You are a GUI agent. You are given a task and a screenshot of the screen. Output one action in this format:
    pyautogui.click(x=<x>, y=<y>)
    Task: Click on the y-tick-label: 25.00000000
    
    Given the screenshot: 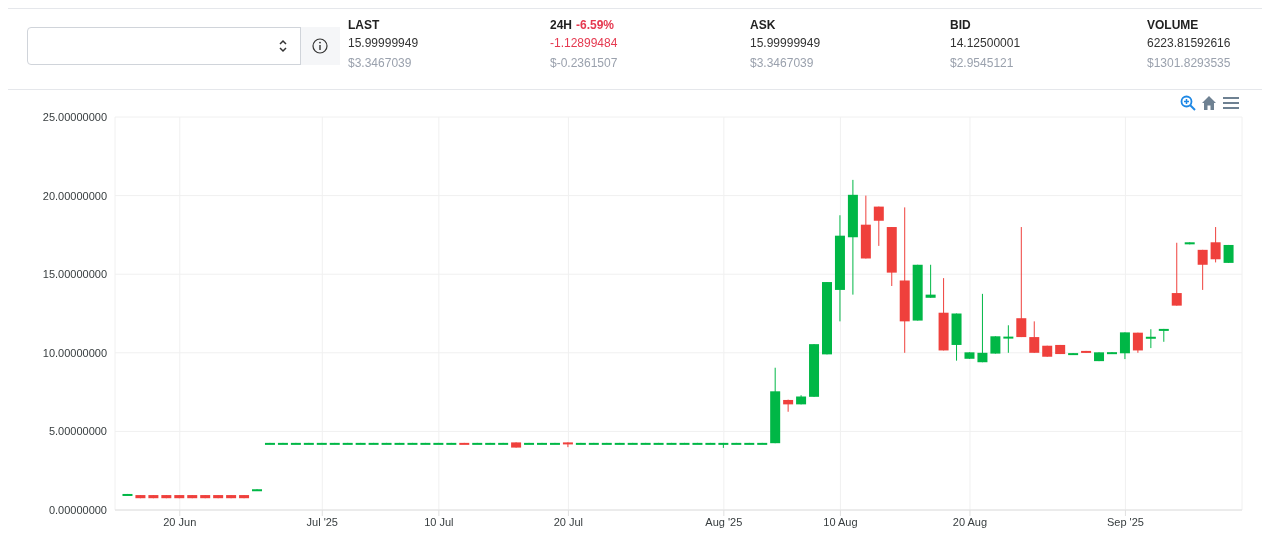 What is the action you would take?
    pyautogui.click(x=74, y=116)
    